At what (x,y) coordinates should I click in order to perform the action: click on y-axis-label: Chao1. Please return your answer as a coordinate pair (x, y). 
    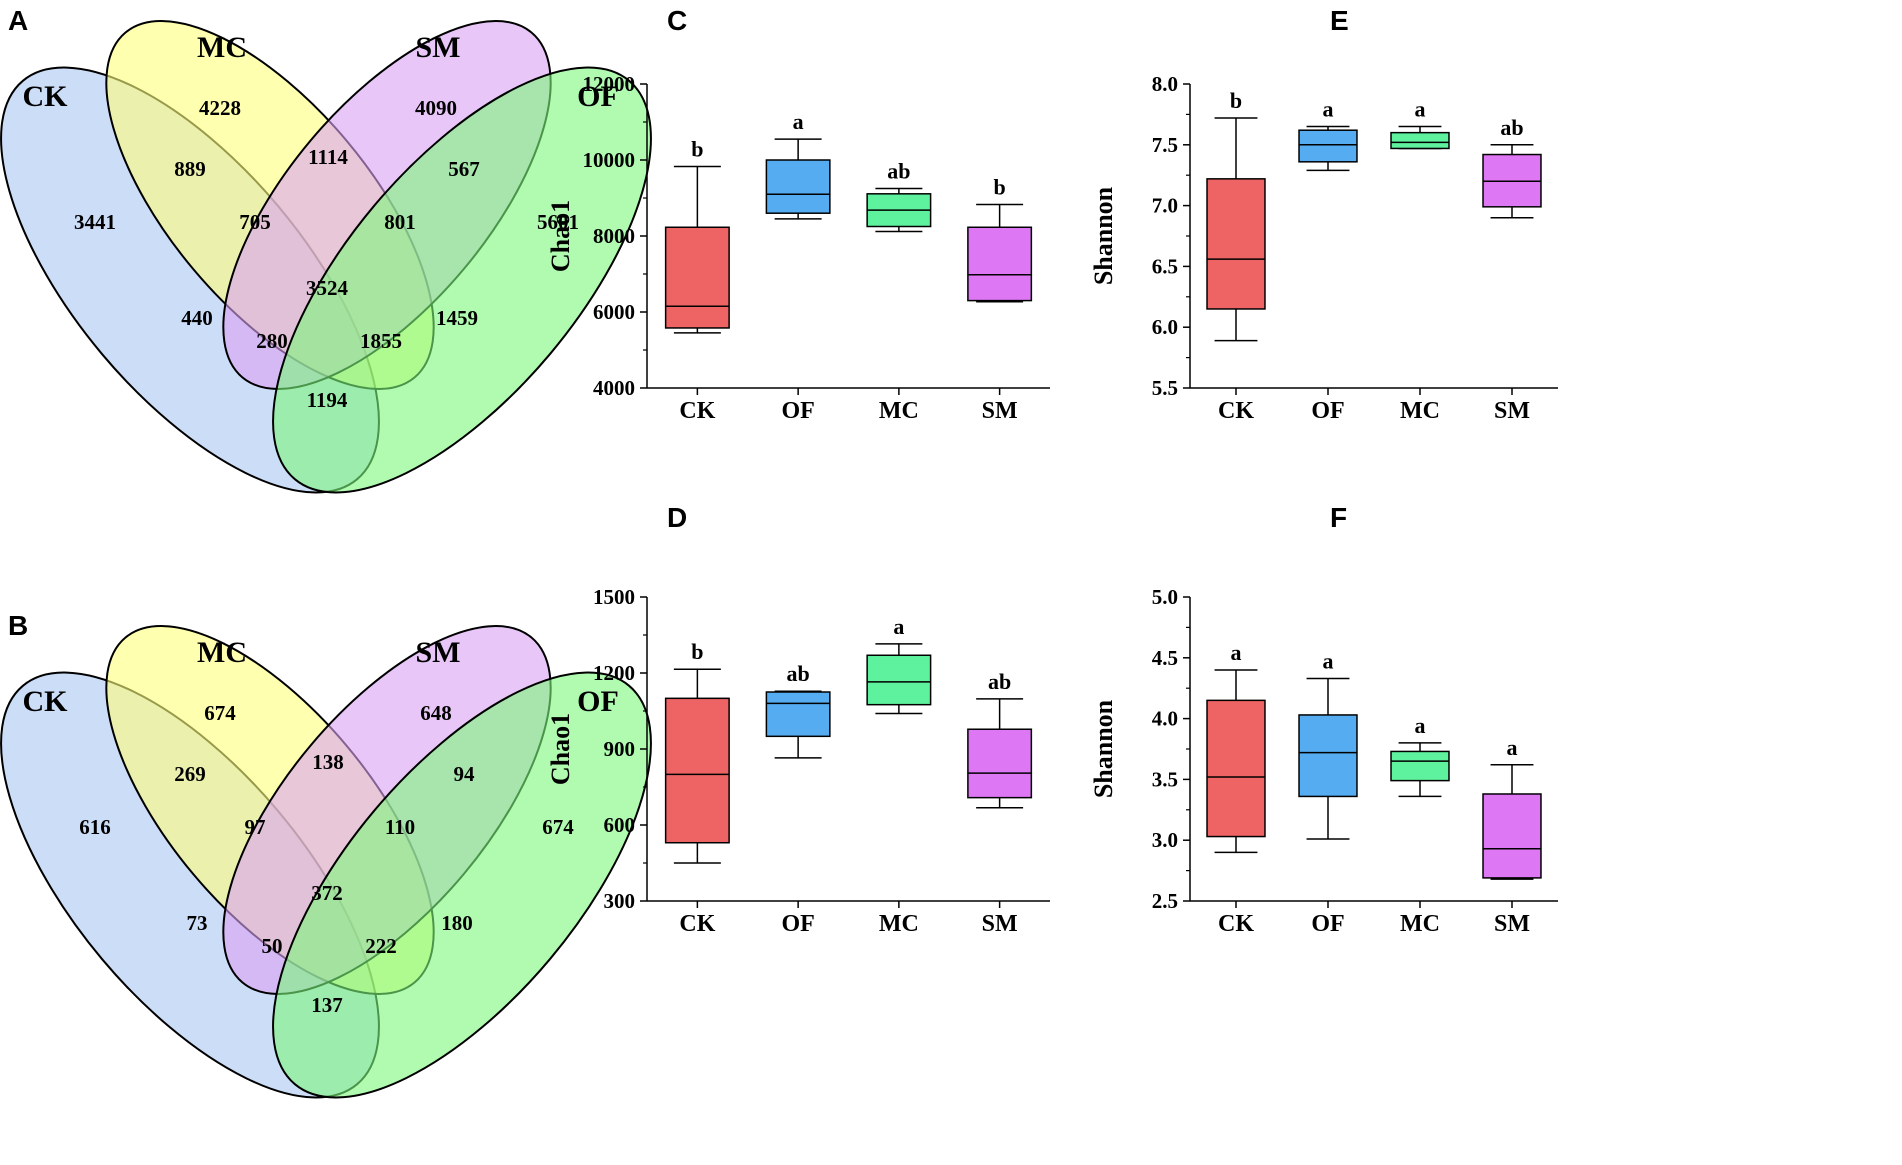
    Looking at the image, I should click on (560, 749).